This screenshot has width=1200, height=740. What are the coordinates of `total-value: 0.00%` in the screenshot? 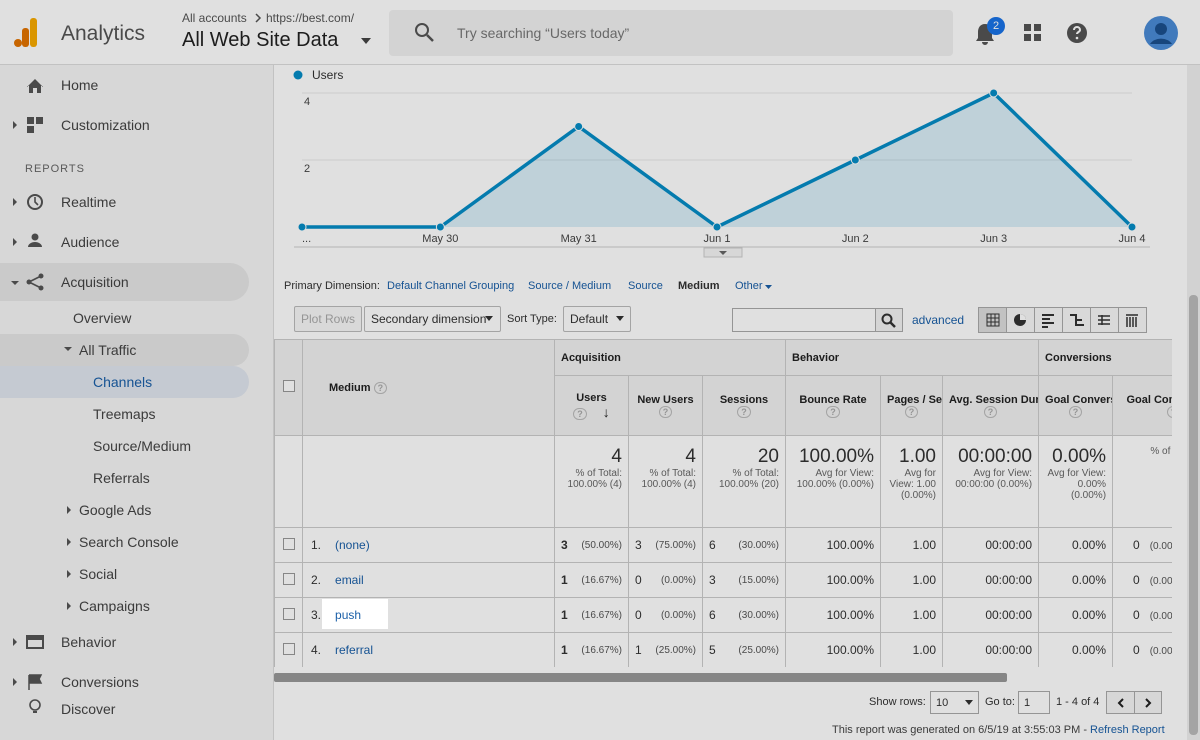 It's located at (1075, 457).